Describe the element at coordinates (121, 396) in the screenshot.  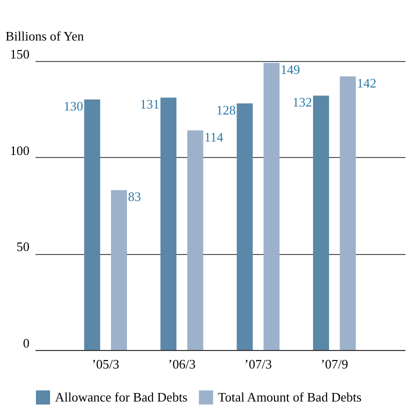
I see `legend-label: Allowance for Bad Debts` at that location.